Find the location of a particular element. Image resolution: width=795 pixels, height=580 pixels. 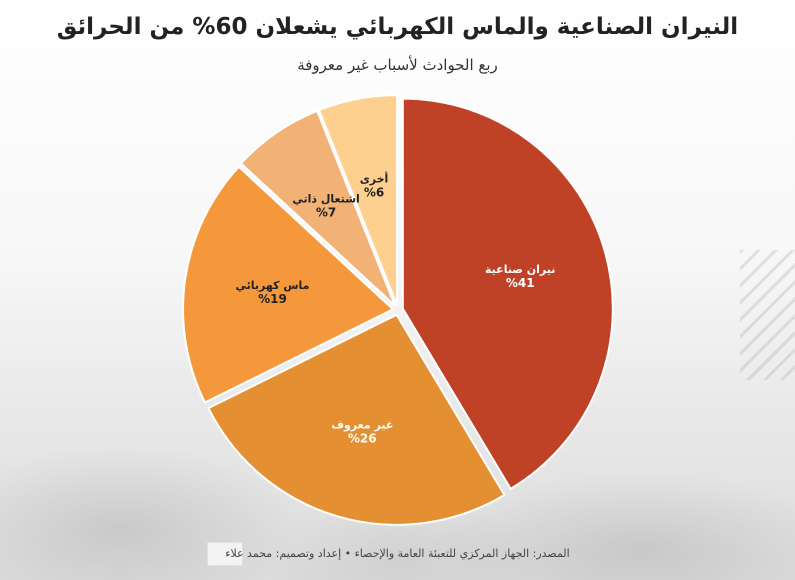

slice-value-0: %41 is located at coordinates (520, 283).